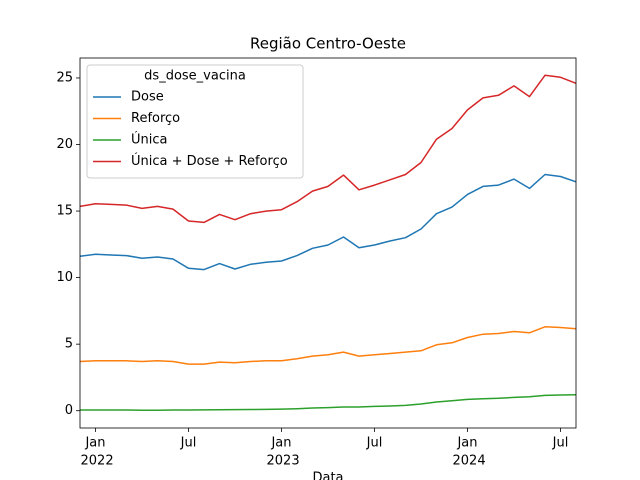 This screenshot has height=480, width=640. What do you see at coordinates (195, 121) in the screenshot?
I see `legend-box` at bounding box center [195, 121].